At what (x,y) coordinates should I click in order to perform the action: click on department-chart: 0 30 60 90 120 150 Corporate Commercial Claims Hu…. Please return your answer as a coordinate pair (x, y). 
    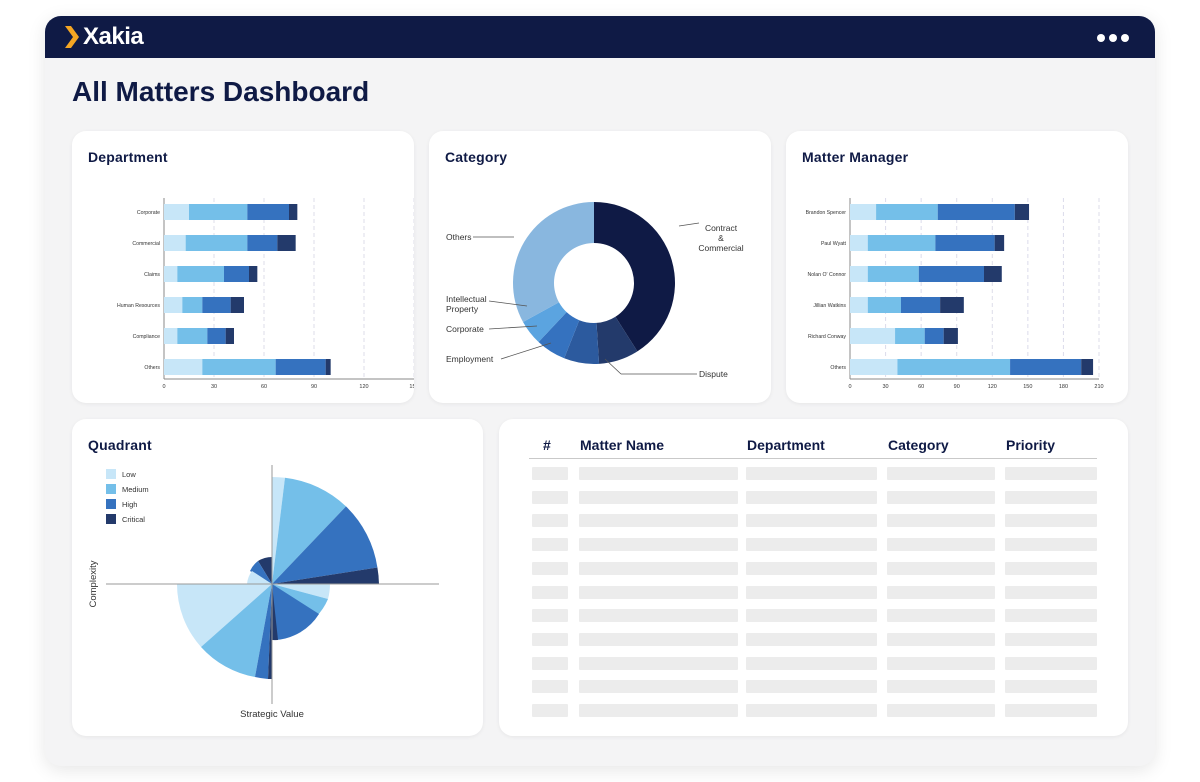
    Looking at the image, I should click on (265, 294).